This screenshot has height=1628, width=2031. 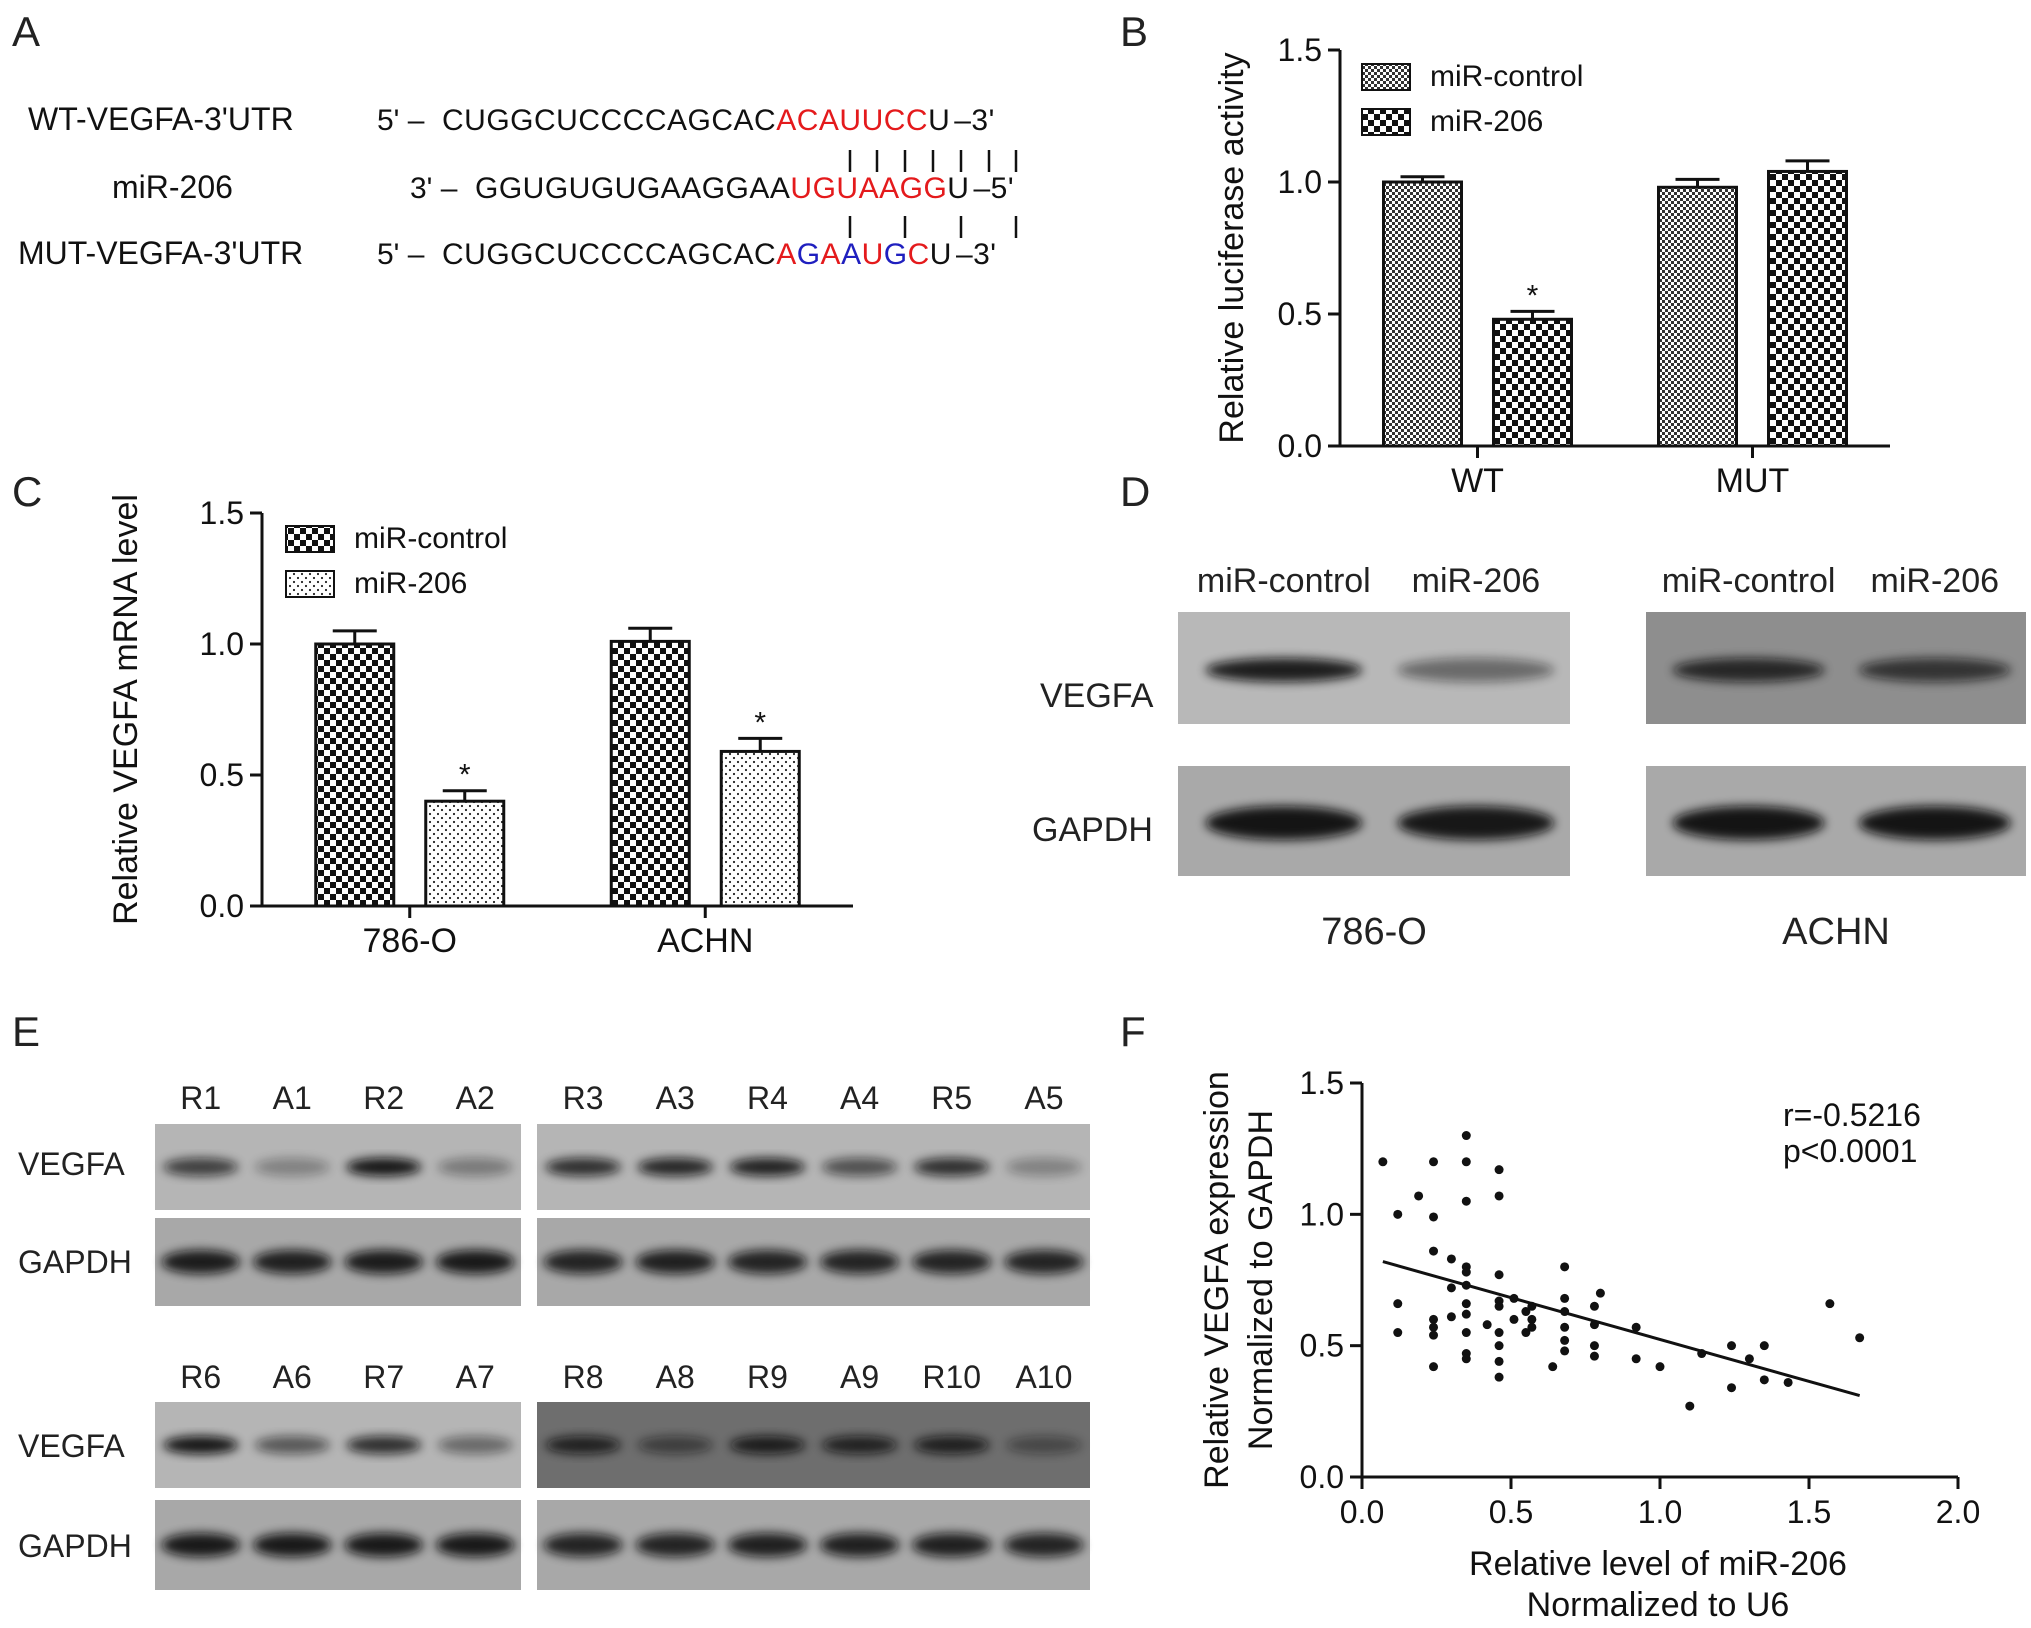 I want to click on lane-label: R4, so click(x=767, y=1098).